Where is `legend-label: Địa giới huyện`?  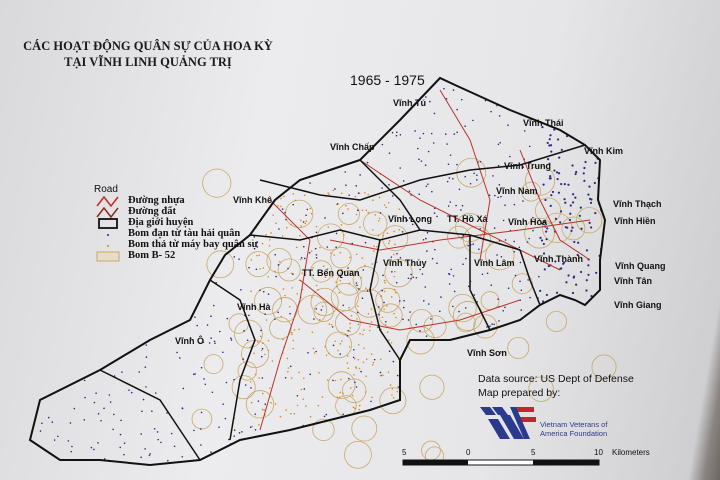 legend-label: Địa giới huyện is located at coordinates (161, 222).